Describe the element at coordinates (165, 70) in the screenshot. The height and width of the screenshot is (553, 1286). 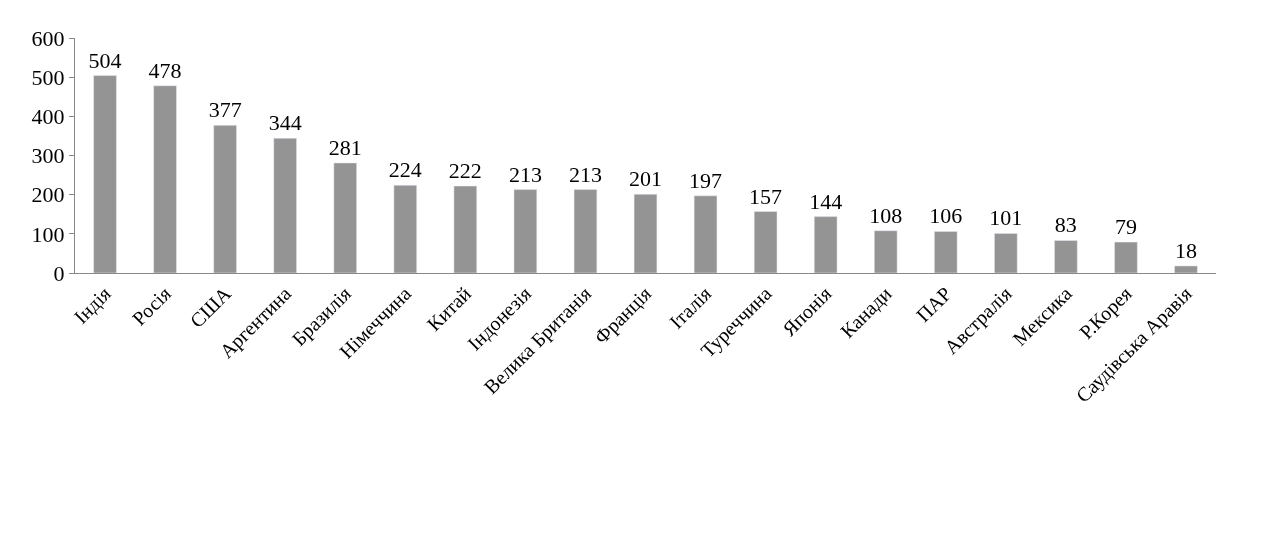
I see `data-label: 478` at that location.